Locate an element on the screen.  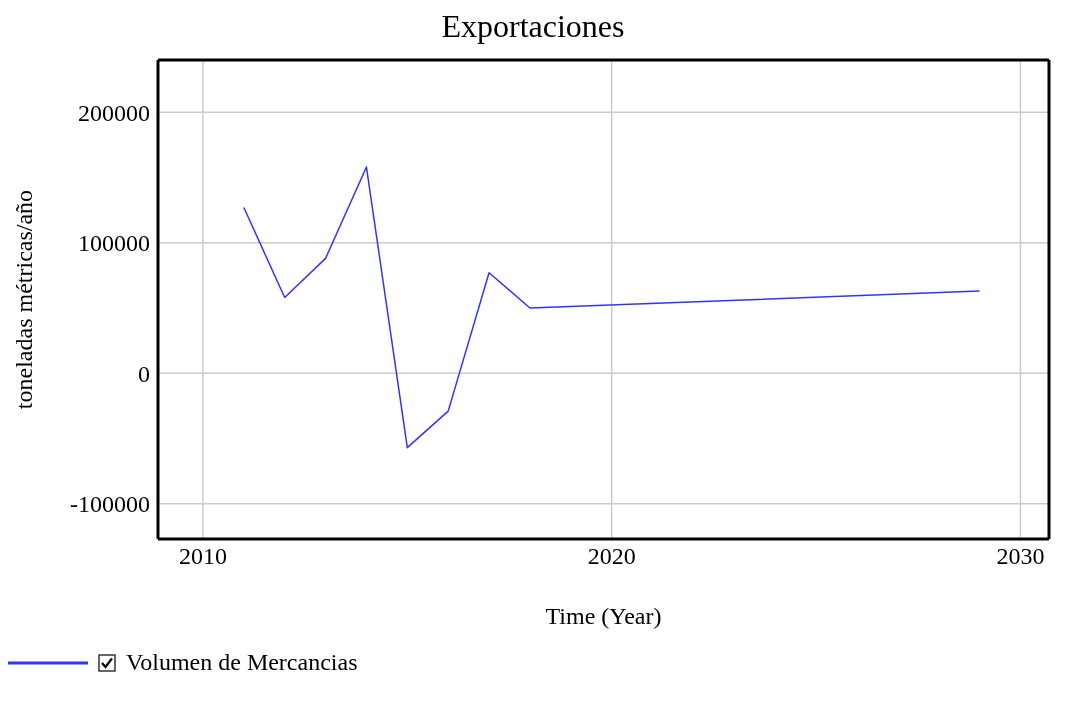
y-tick-label: -100000 is located at coordinates (110, 504).